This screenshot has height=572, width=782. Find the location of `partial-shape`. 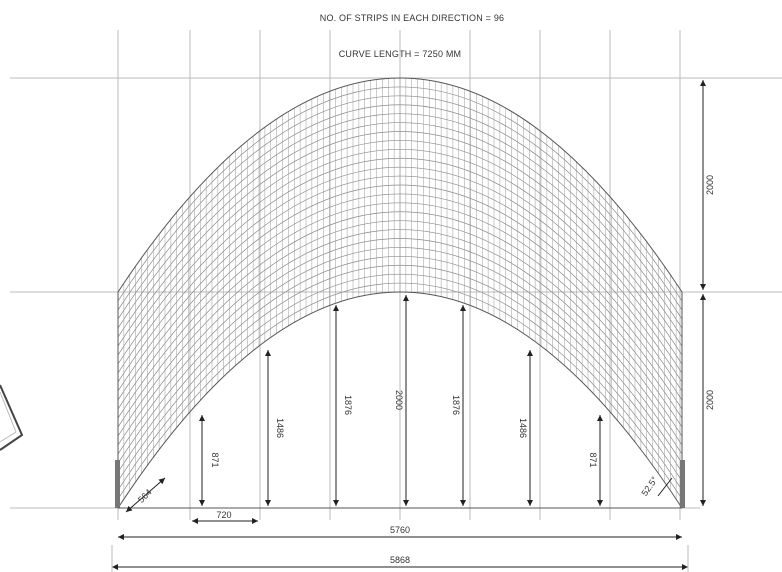

partial-shape is located at coordinates (12, 417).